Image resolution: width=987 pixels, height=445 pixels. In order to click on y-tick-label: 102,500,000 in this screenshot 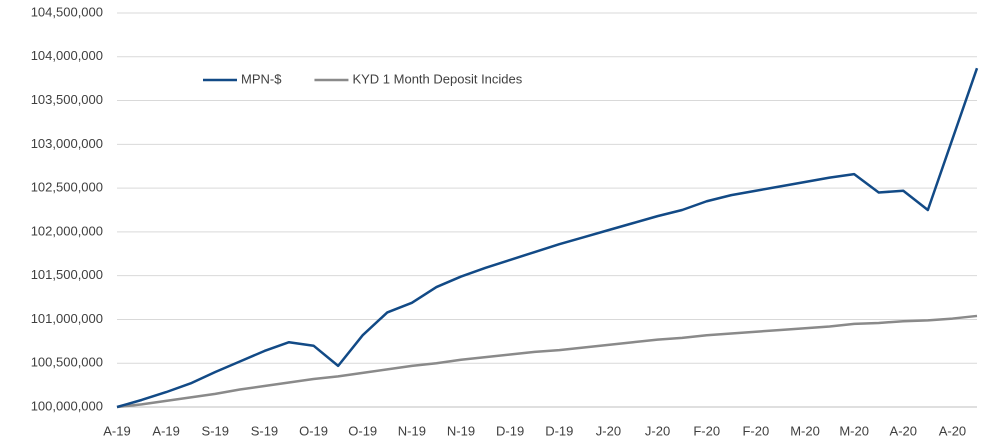, I will do `click(67, 187)`.